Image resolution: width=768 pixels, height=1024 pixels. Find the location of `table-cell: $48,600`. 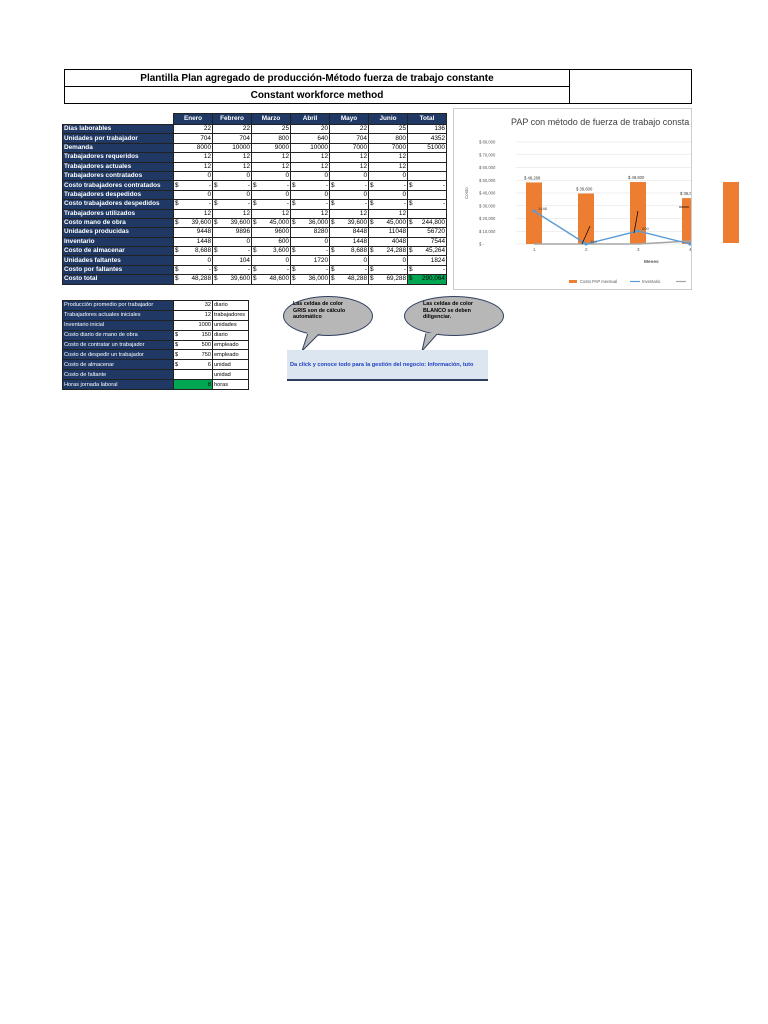

table-cell: $48,600 is located at coordinates (271, 279).